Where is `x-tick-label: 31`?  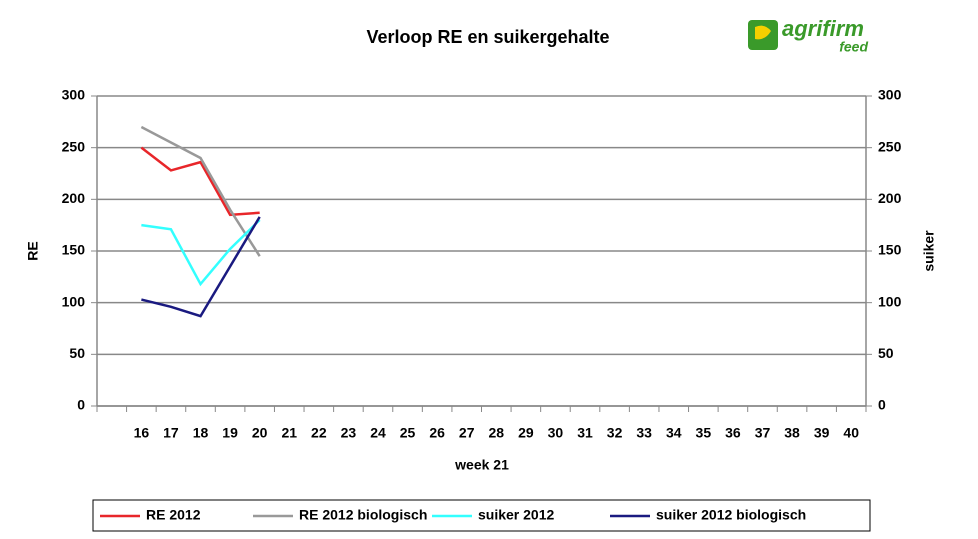
x-tick-label: 31 is located at coordinates (585, 433).